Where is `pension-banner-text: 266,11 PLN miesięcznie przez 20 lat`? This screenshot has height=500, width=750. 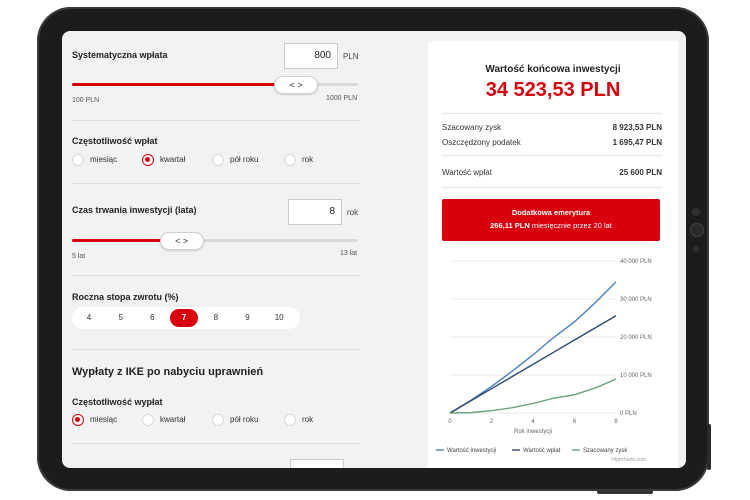
pension-banner-text: 266,11 PLN miesięcznie przez 20 lat is located at coordinates (551, 225).